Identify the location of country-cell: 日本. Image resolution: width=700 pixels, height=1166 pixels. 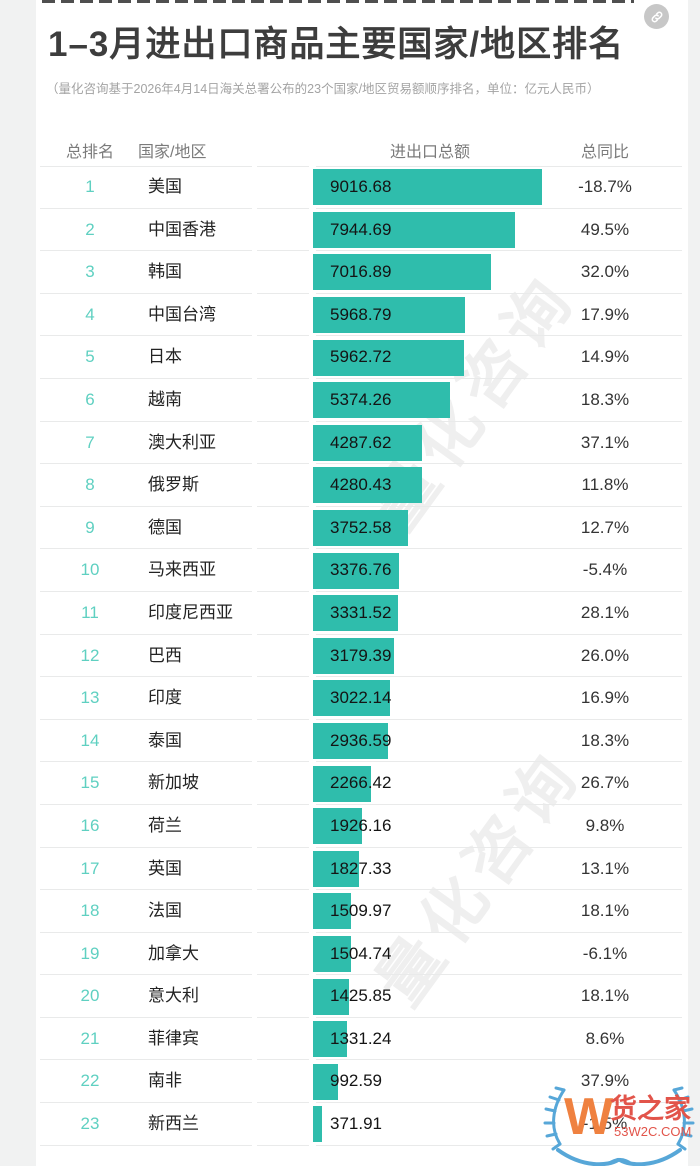
(165, 357).